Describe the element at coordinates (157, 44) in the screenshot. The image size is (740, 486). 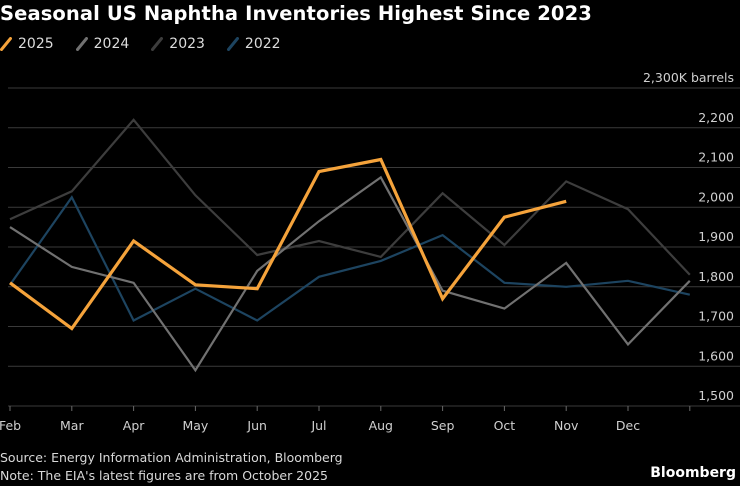
I see `legend-swatch-2023` at that location.